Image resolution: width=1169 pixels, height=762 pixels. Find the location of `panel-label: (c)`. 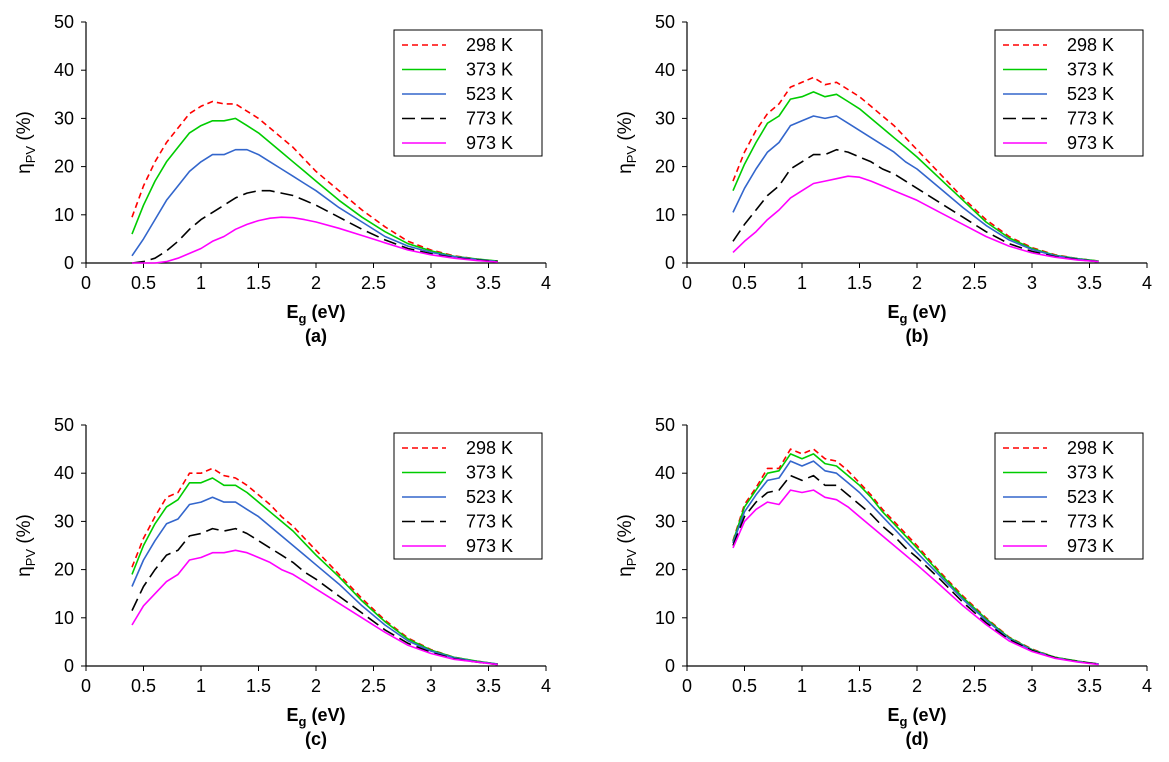

panel-label: (c) is located at coordinates (316, 739).